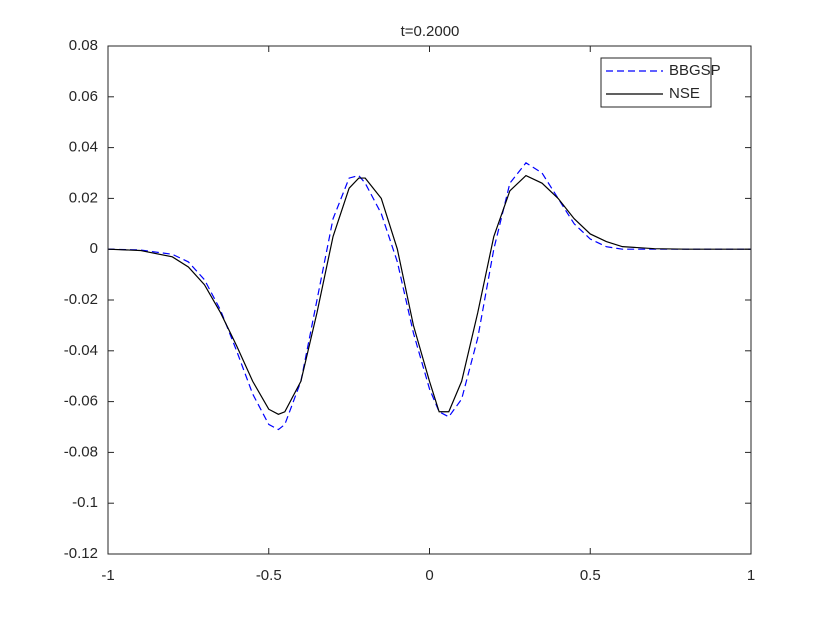 This screenshot has width=830, height=623. I want to click on chart-title: t=0.2000, so click(430, 31).